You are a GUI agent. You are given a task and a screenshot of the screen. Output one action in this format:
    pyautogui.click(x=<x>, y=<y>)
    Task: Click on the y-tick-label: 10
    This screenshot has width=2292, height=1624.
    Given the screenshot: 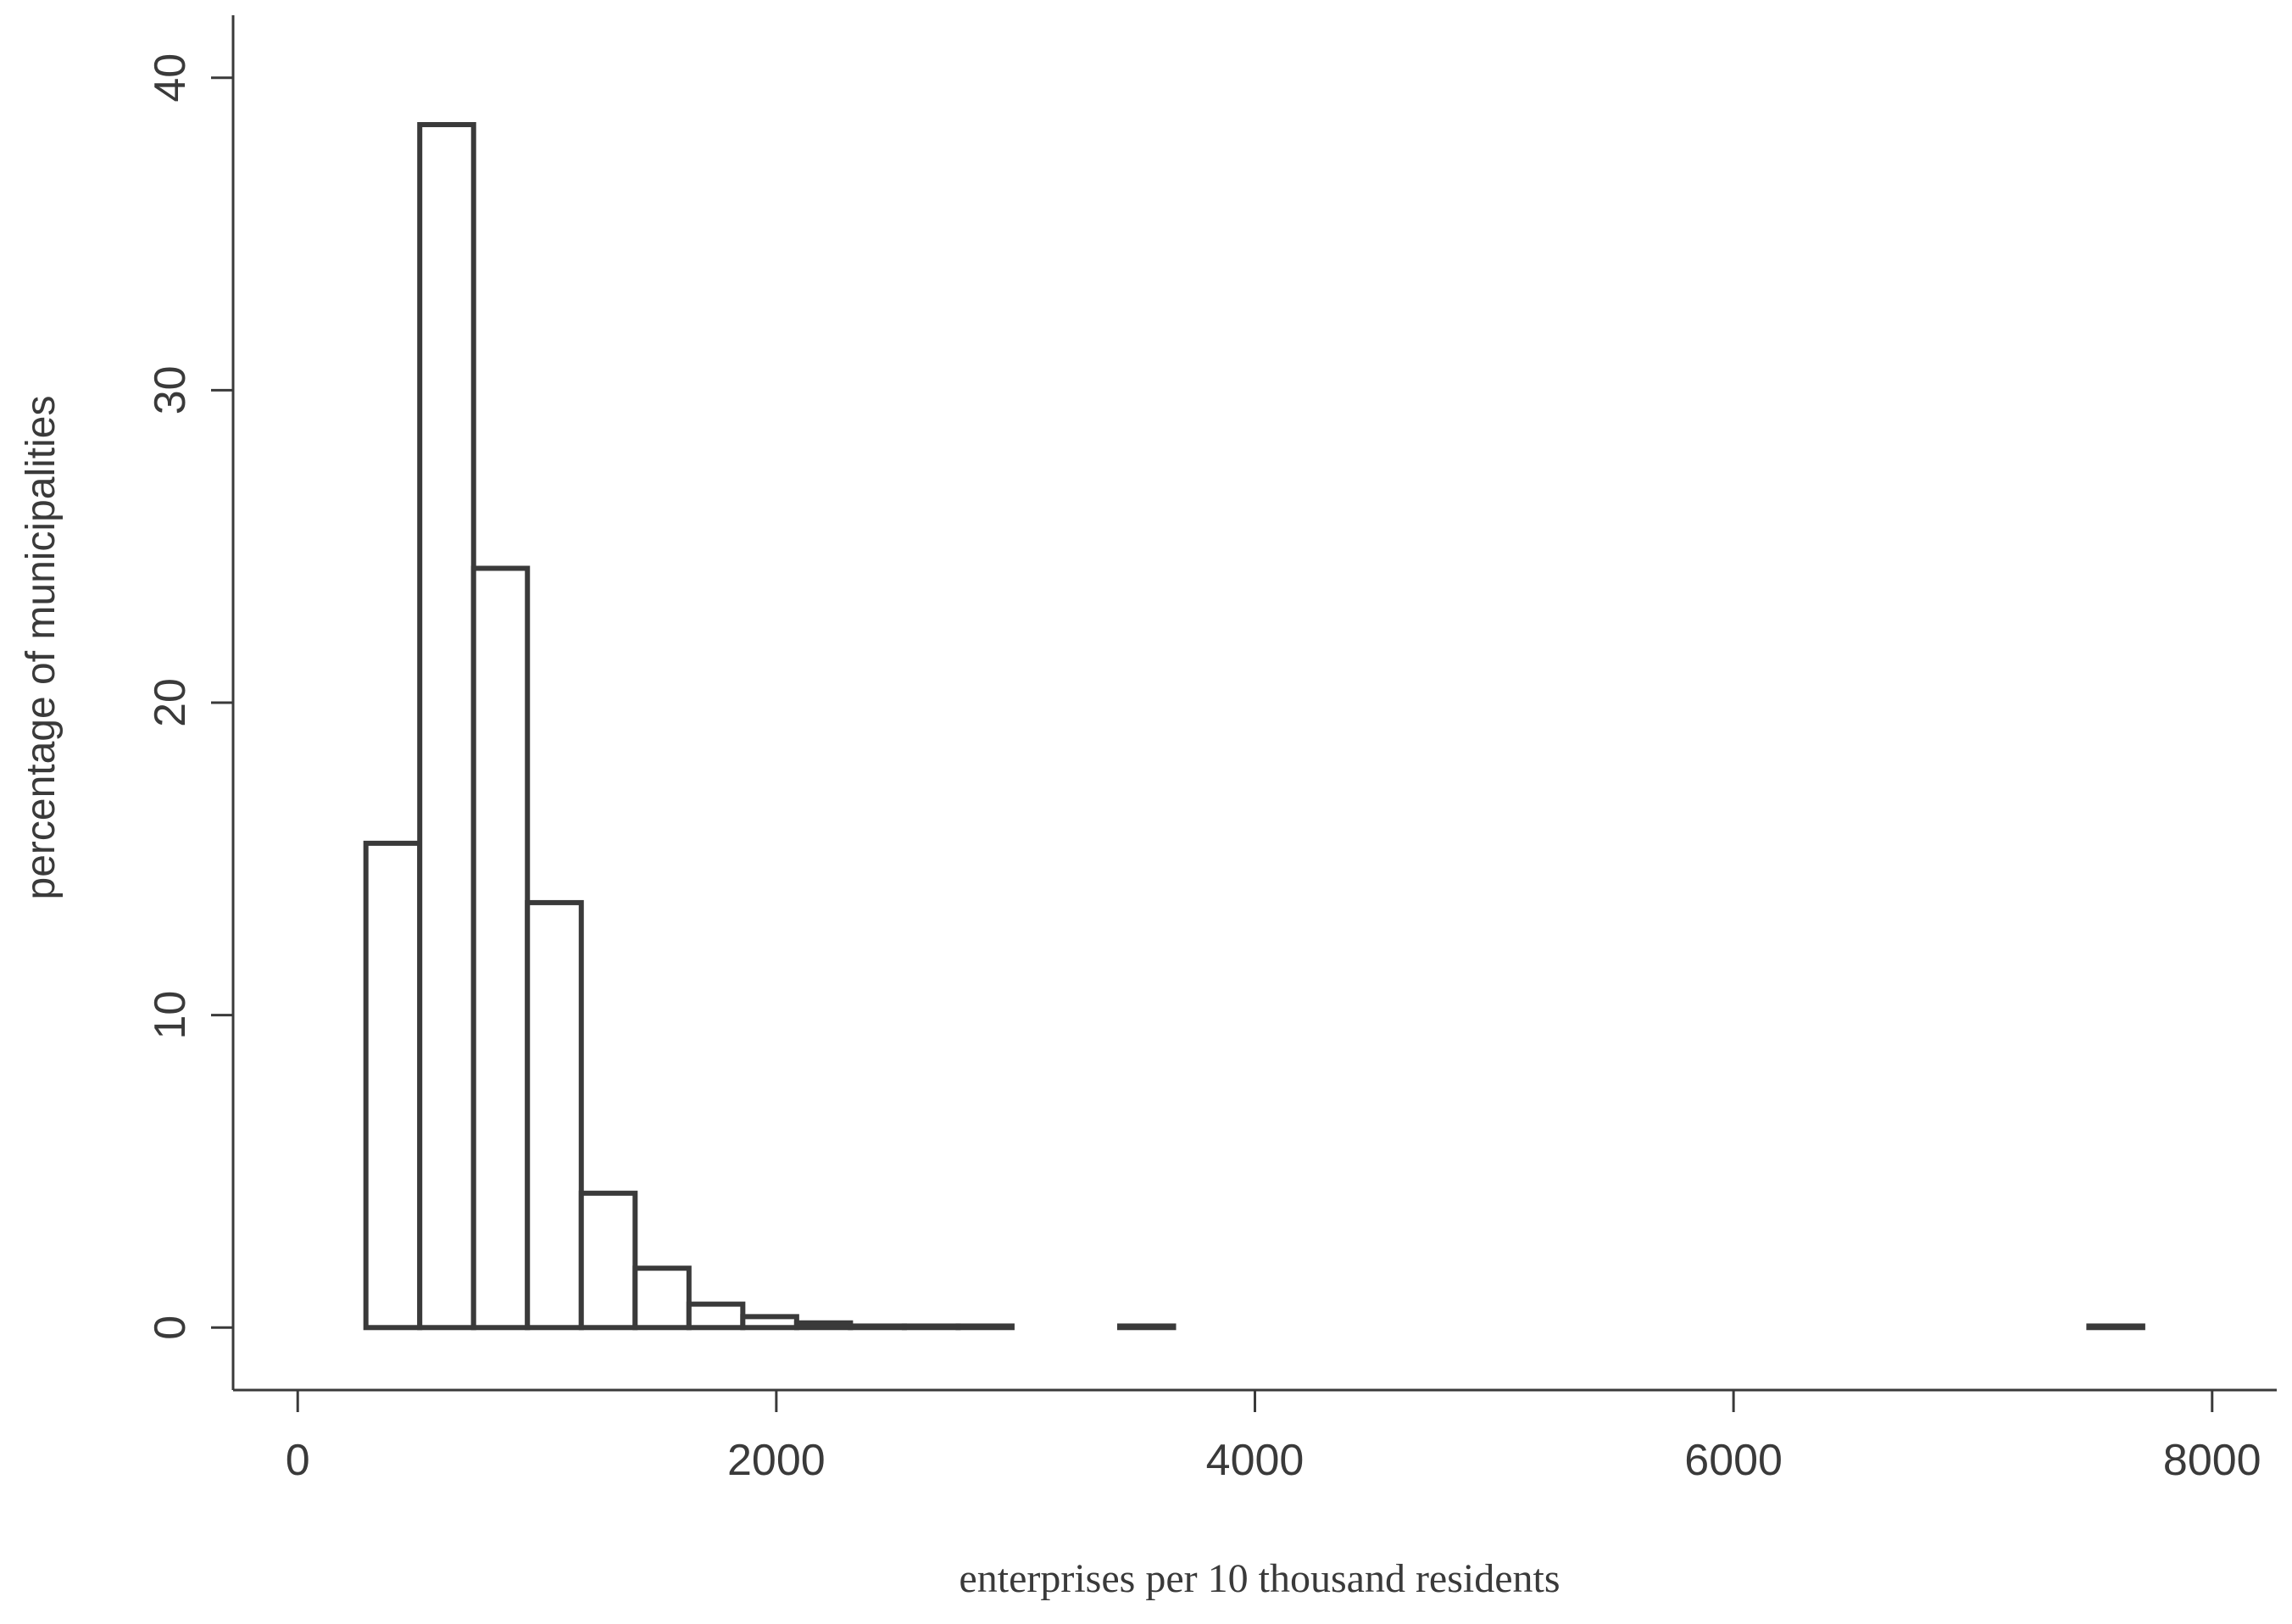 What is the action you would take?
    pyautogui.click(x=171, y=1016)
    